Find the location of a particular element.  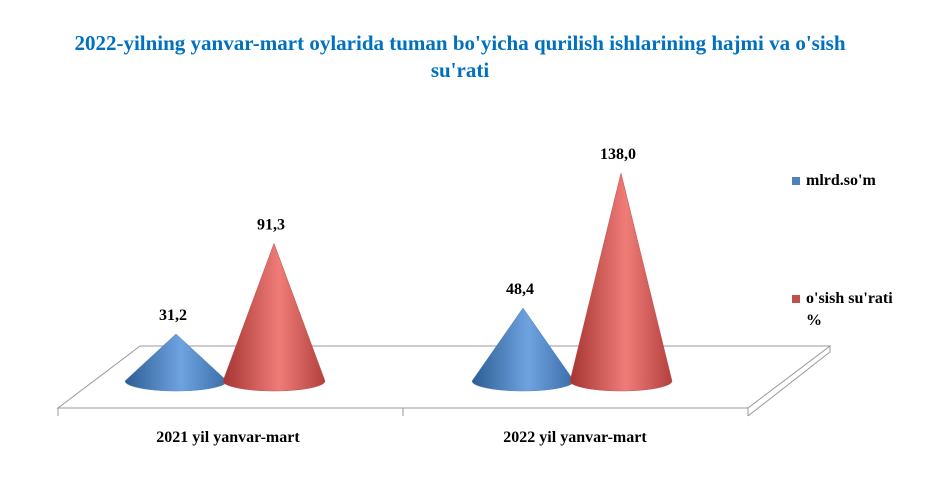

axis-edge is located at coordinates (789, 384).